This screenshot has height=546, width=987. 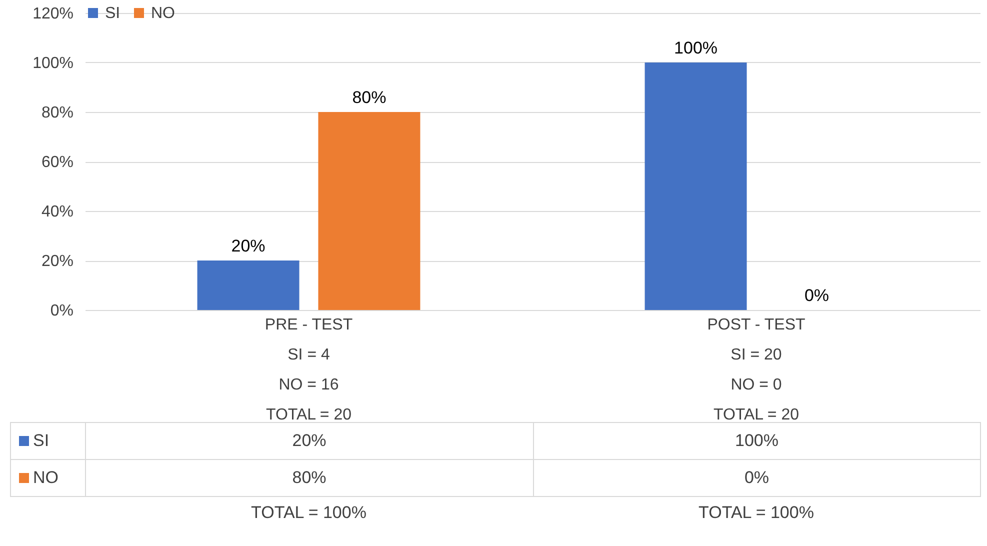 What do you see at coordinates (696, 48) in the screenshot?
I see `text: 100%` at bounding box center [696, 48].